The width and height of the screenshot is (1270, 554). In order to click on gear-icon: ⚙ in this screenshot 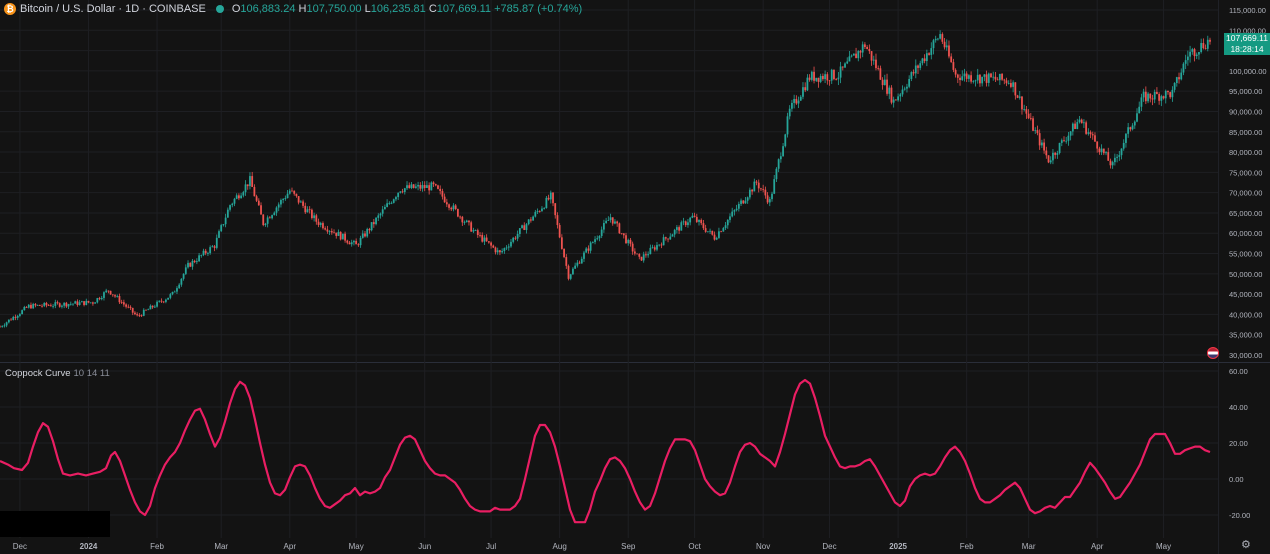, I will do `click(1246, 545)`.